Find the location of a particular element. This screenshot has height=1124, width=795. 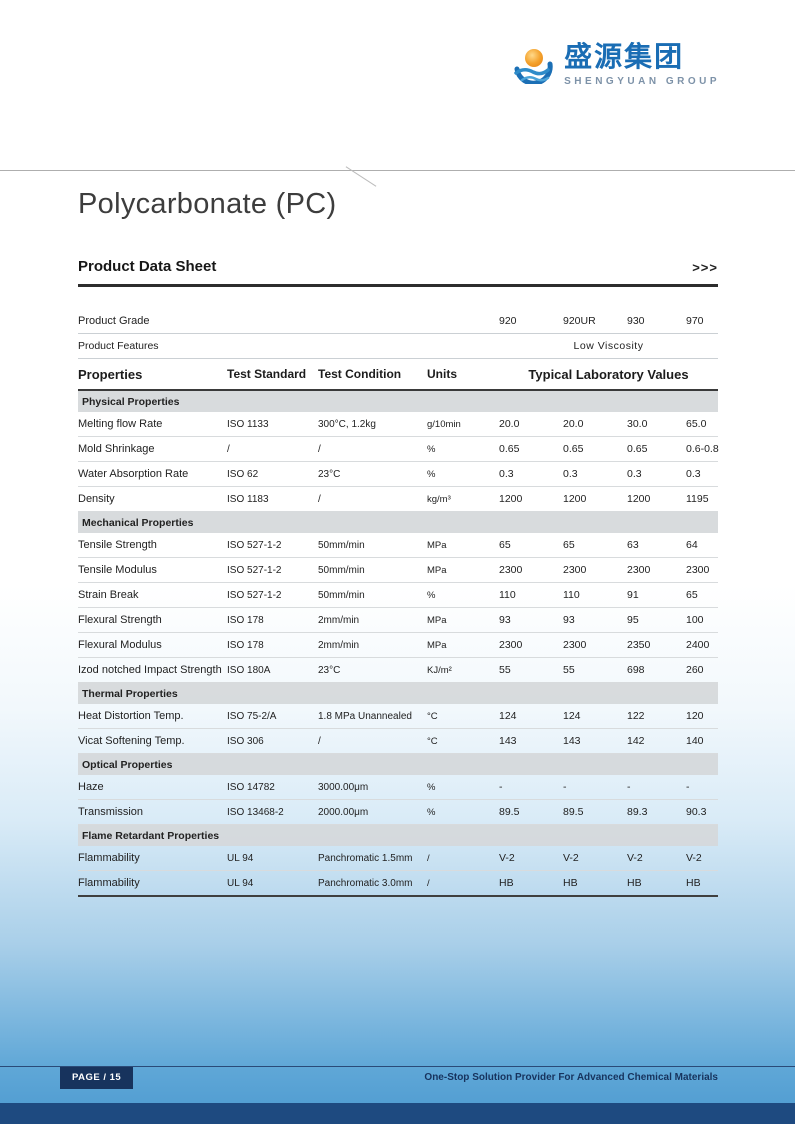

test-standard: ISO 62 is located at coordinates (243, 474).